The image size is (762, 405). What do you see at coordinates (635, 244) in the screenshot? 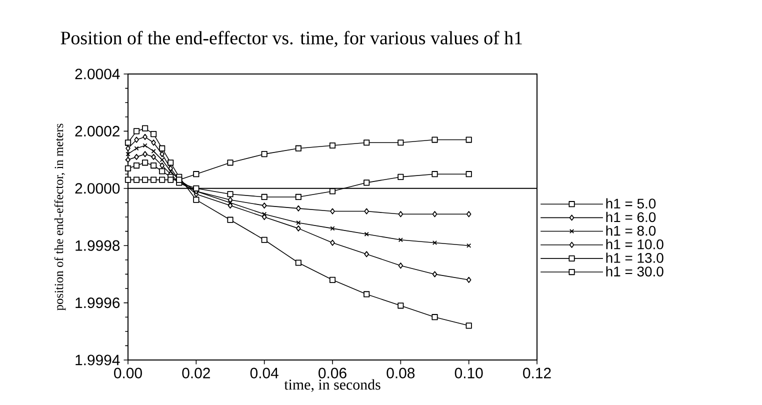
I see `legend-label: h1 = 10.0` at bounding box center [635, 244].